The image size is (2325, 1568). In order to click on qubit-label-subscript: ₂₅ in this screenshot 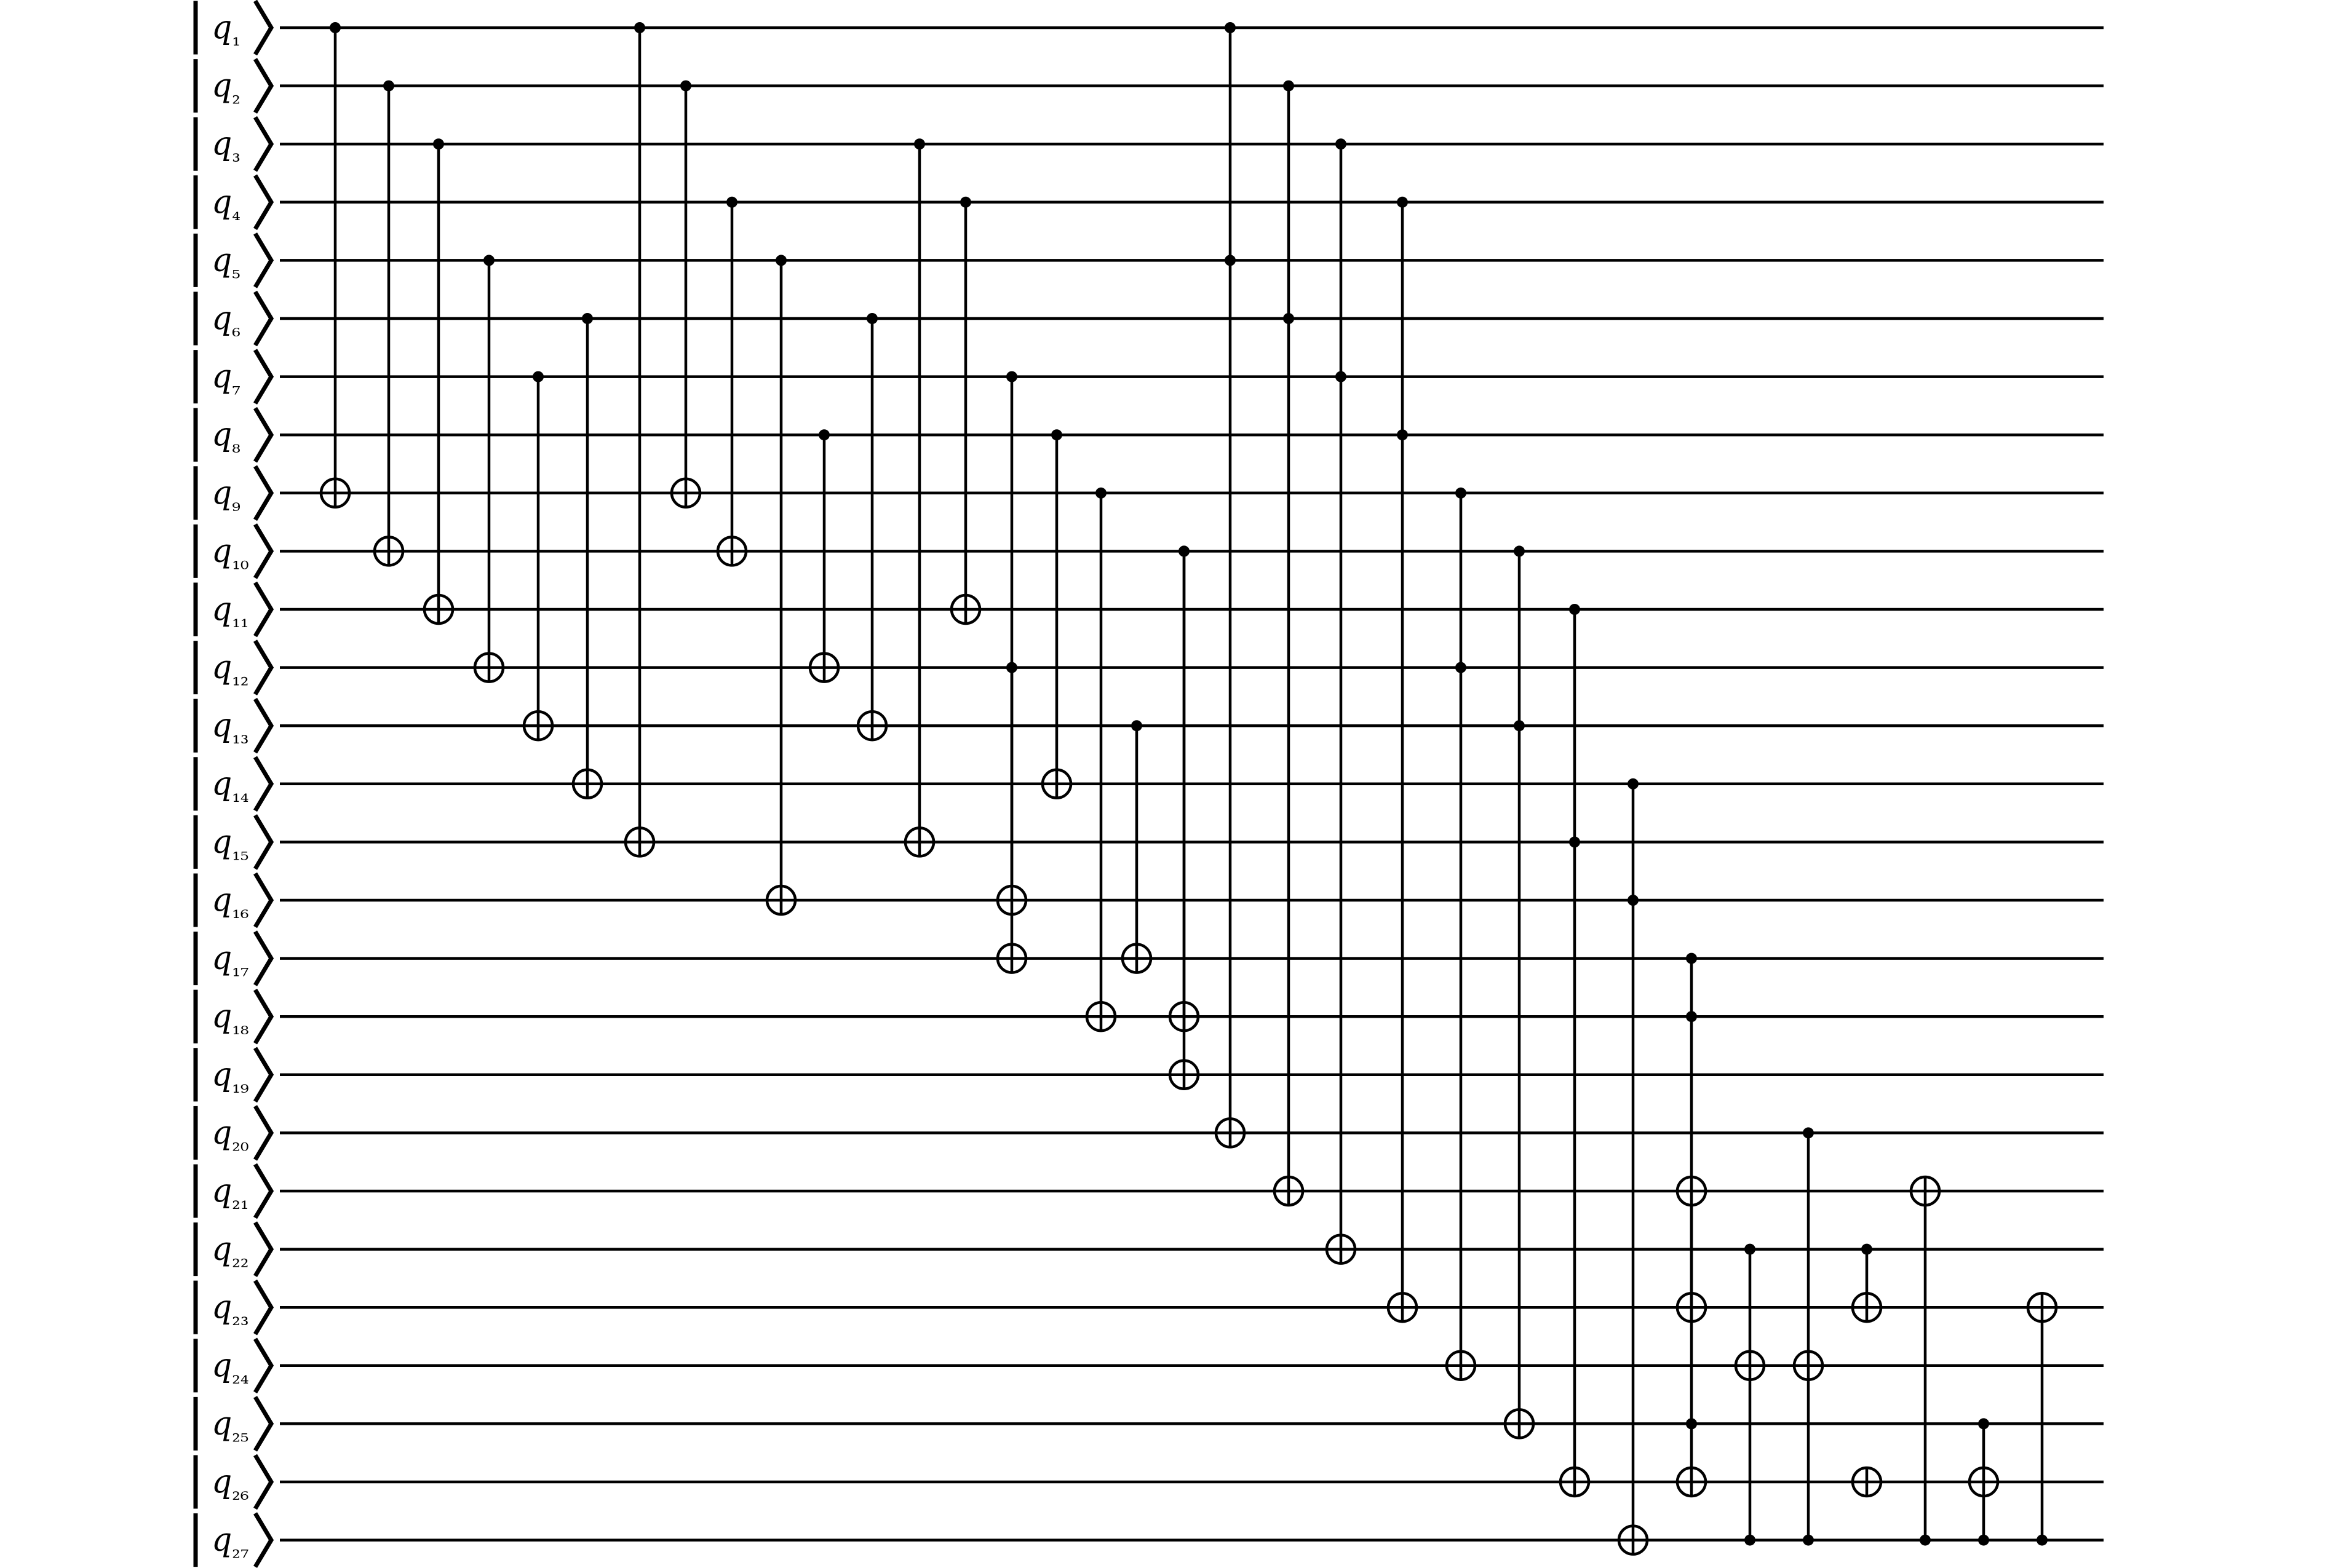, I will do `click(240, 1434)`.